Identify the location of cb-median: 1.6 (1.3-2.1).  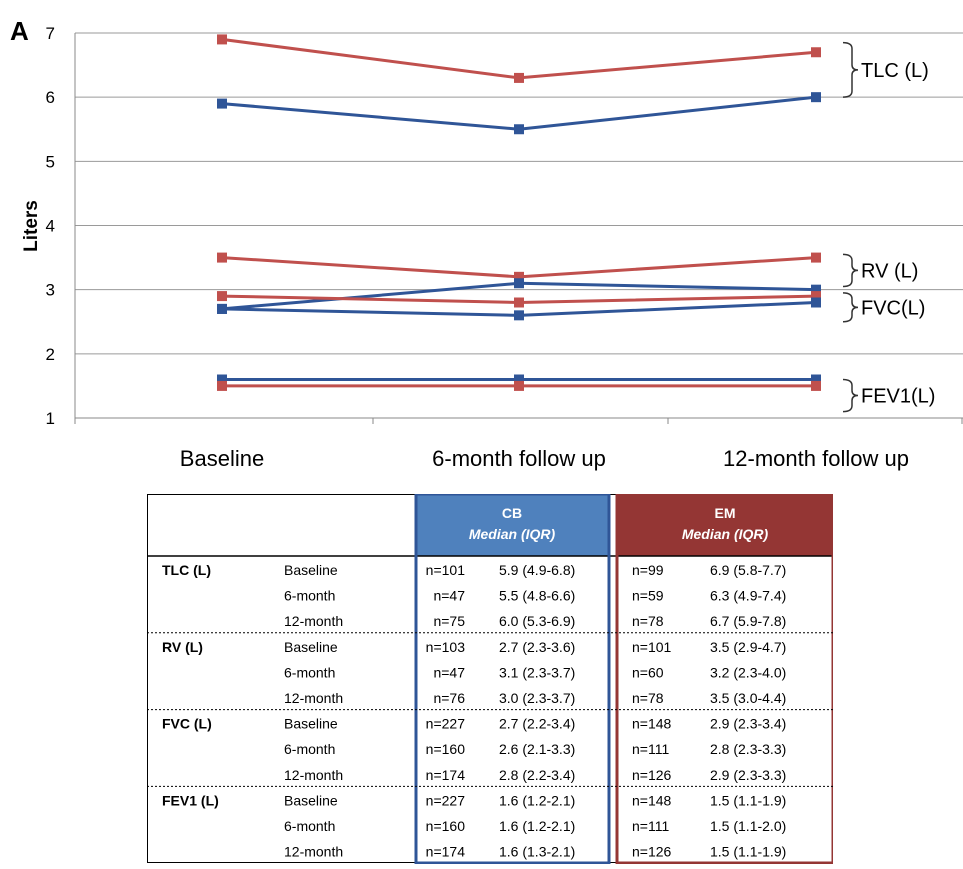
(537, 852).